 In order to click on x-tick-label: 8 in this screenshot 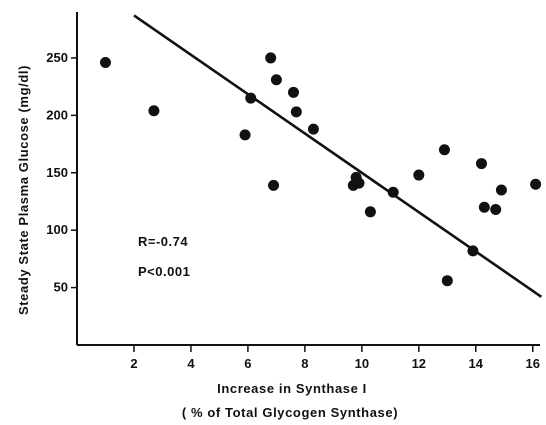, I will do `click(304, 363)`.